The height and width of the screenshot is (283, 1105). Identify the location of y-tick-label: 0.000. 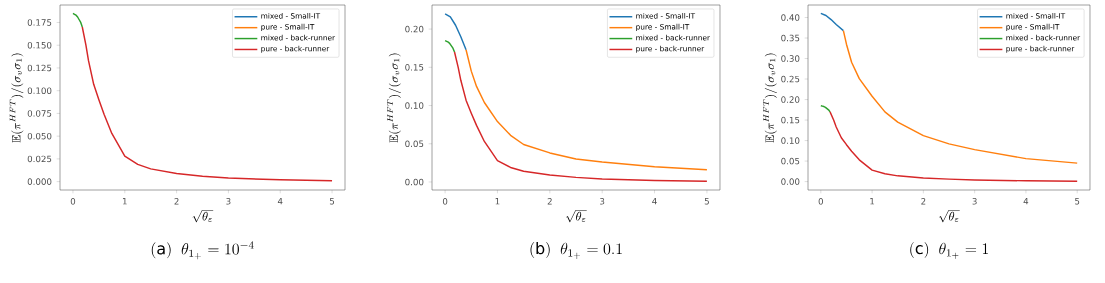
(39, 181).